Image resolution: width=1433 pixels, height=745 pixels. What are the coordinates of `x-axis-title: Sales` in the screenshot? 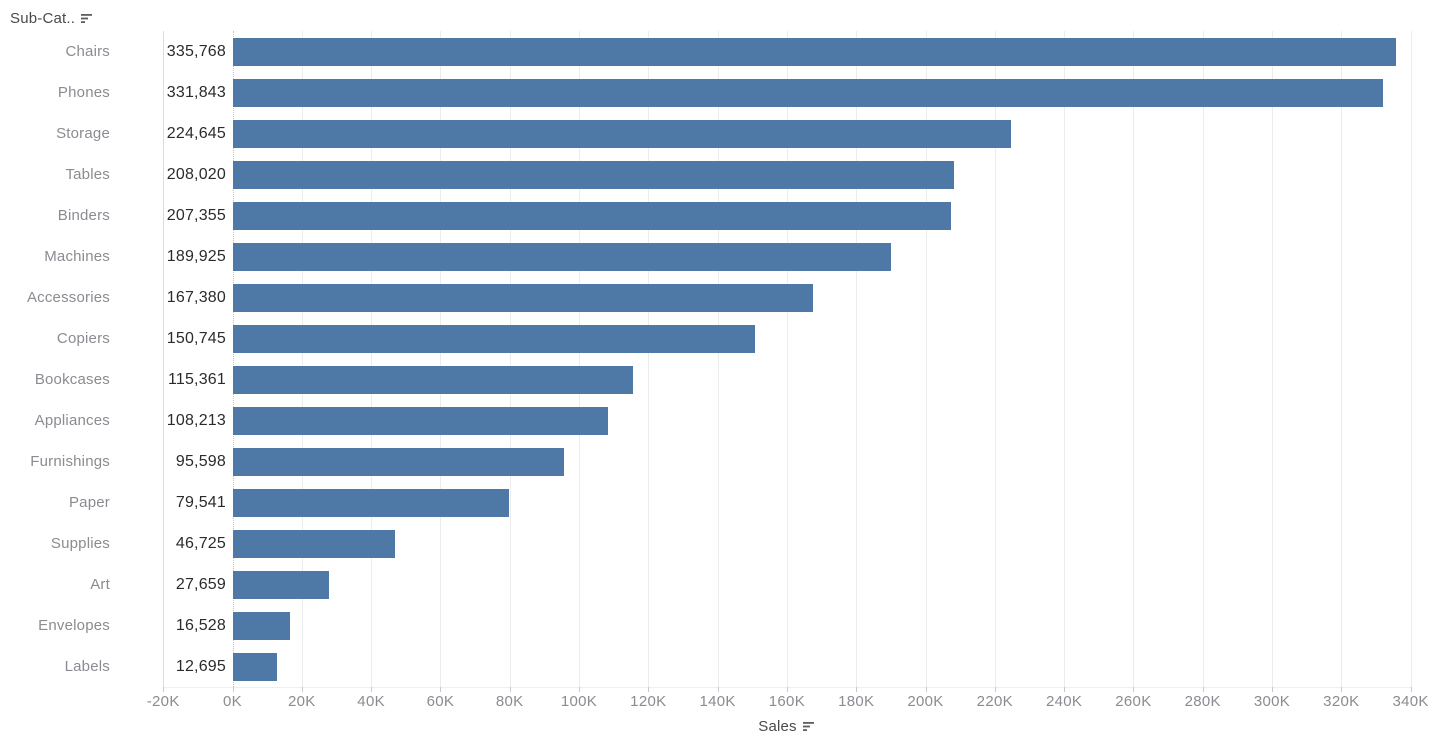 It's located at (787, 726).